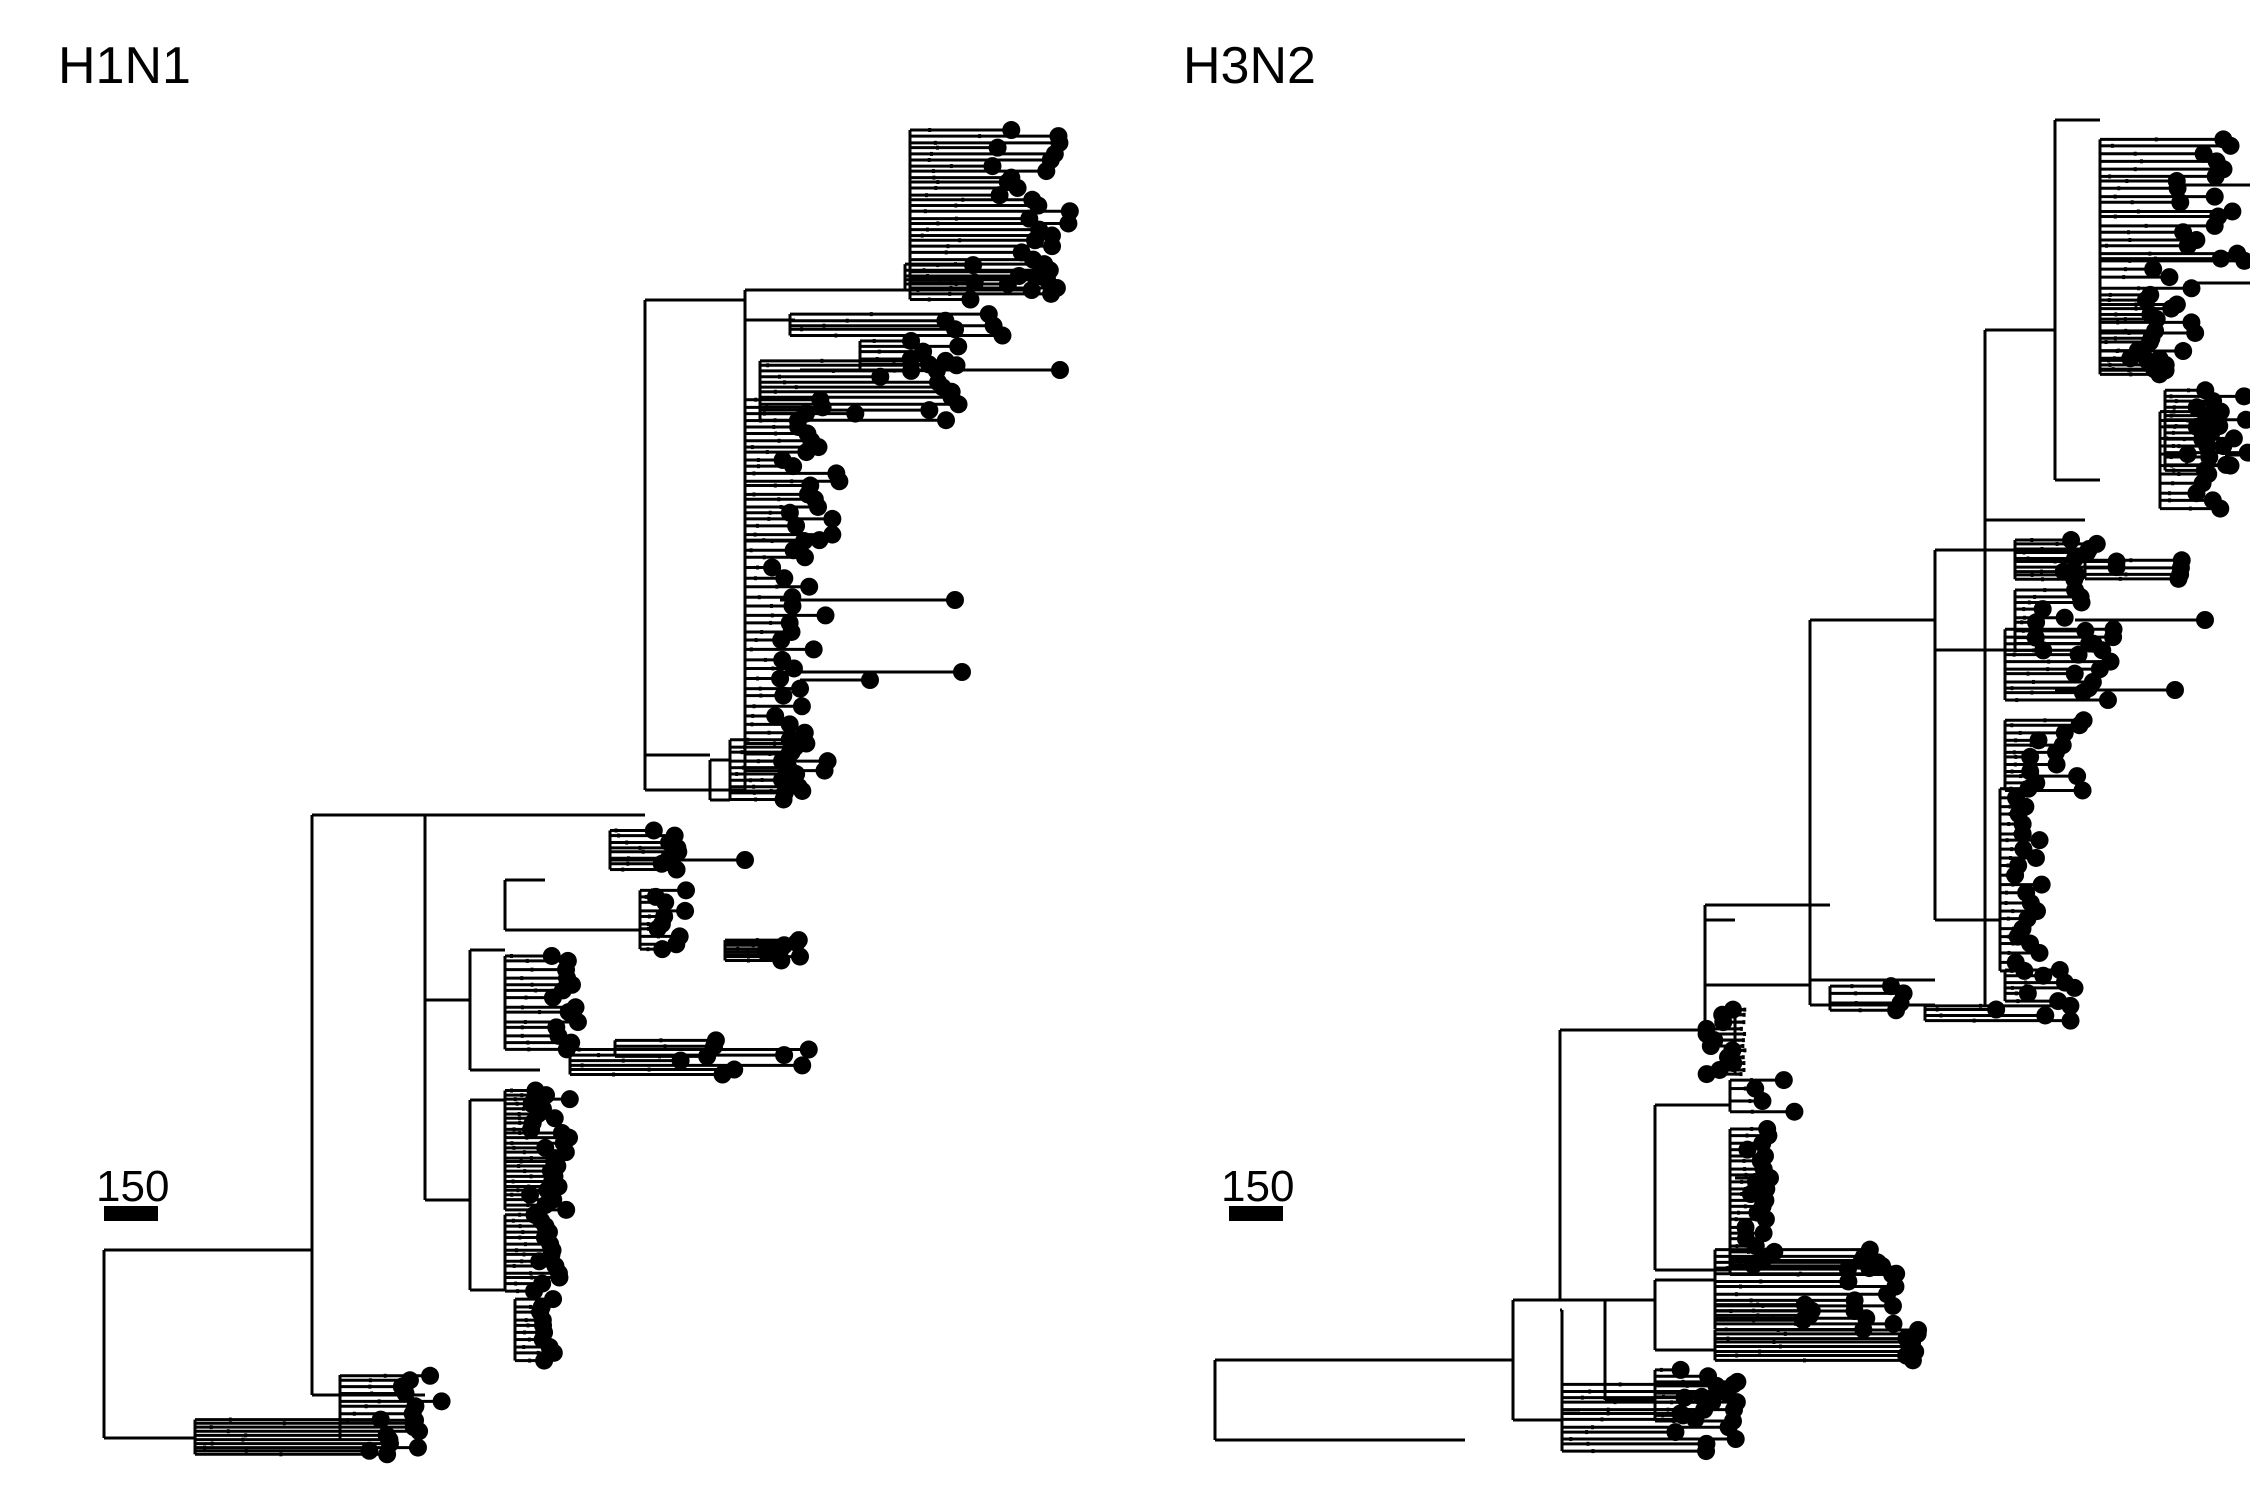  What do you see at coordinates (1249, 66) in the screenshot?
I see `panel-title-h3n2: H3N2` at bounding box center [1249, 66].